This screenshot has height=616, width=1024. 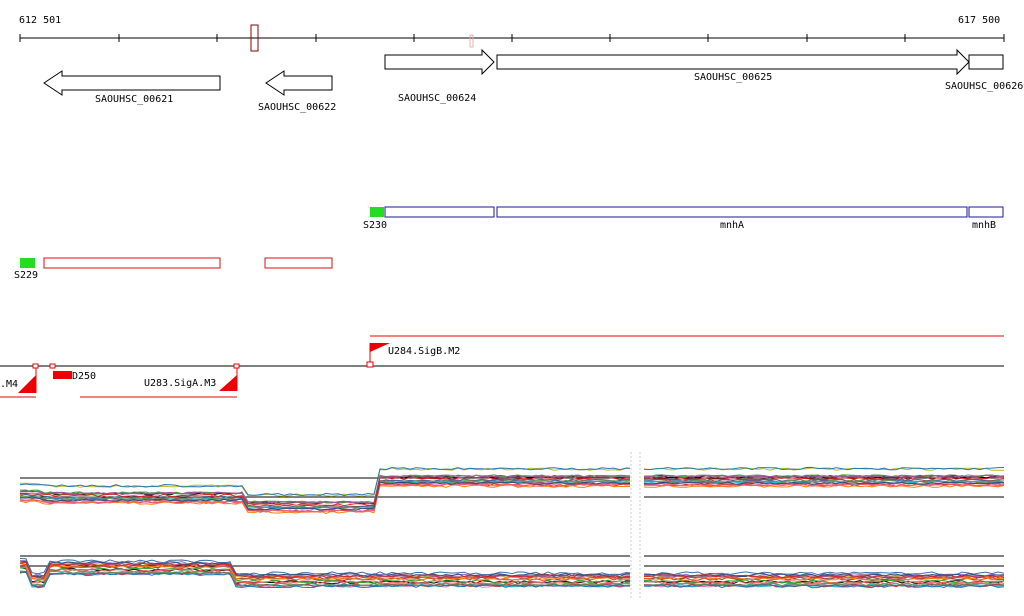 I want to click on promoter-u284-flag, so click(x=380, y=347).